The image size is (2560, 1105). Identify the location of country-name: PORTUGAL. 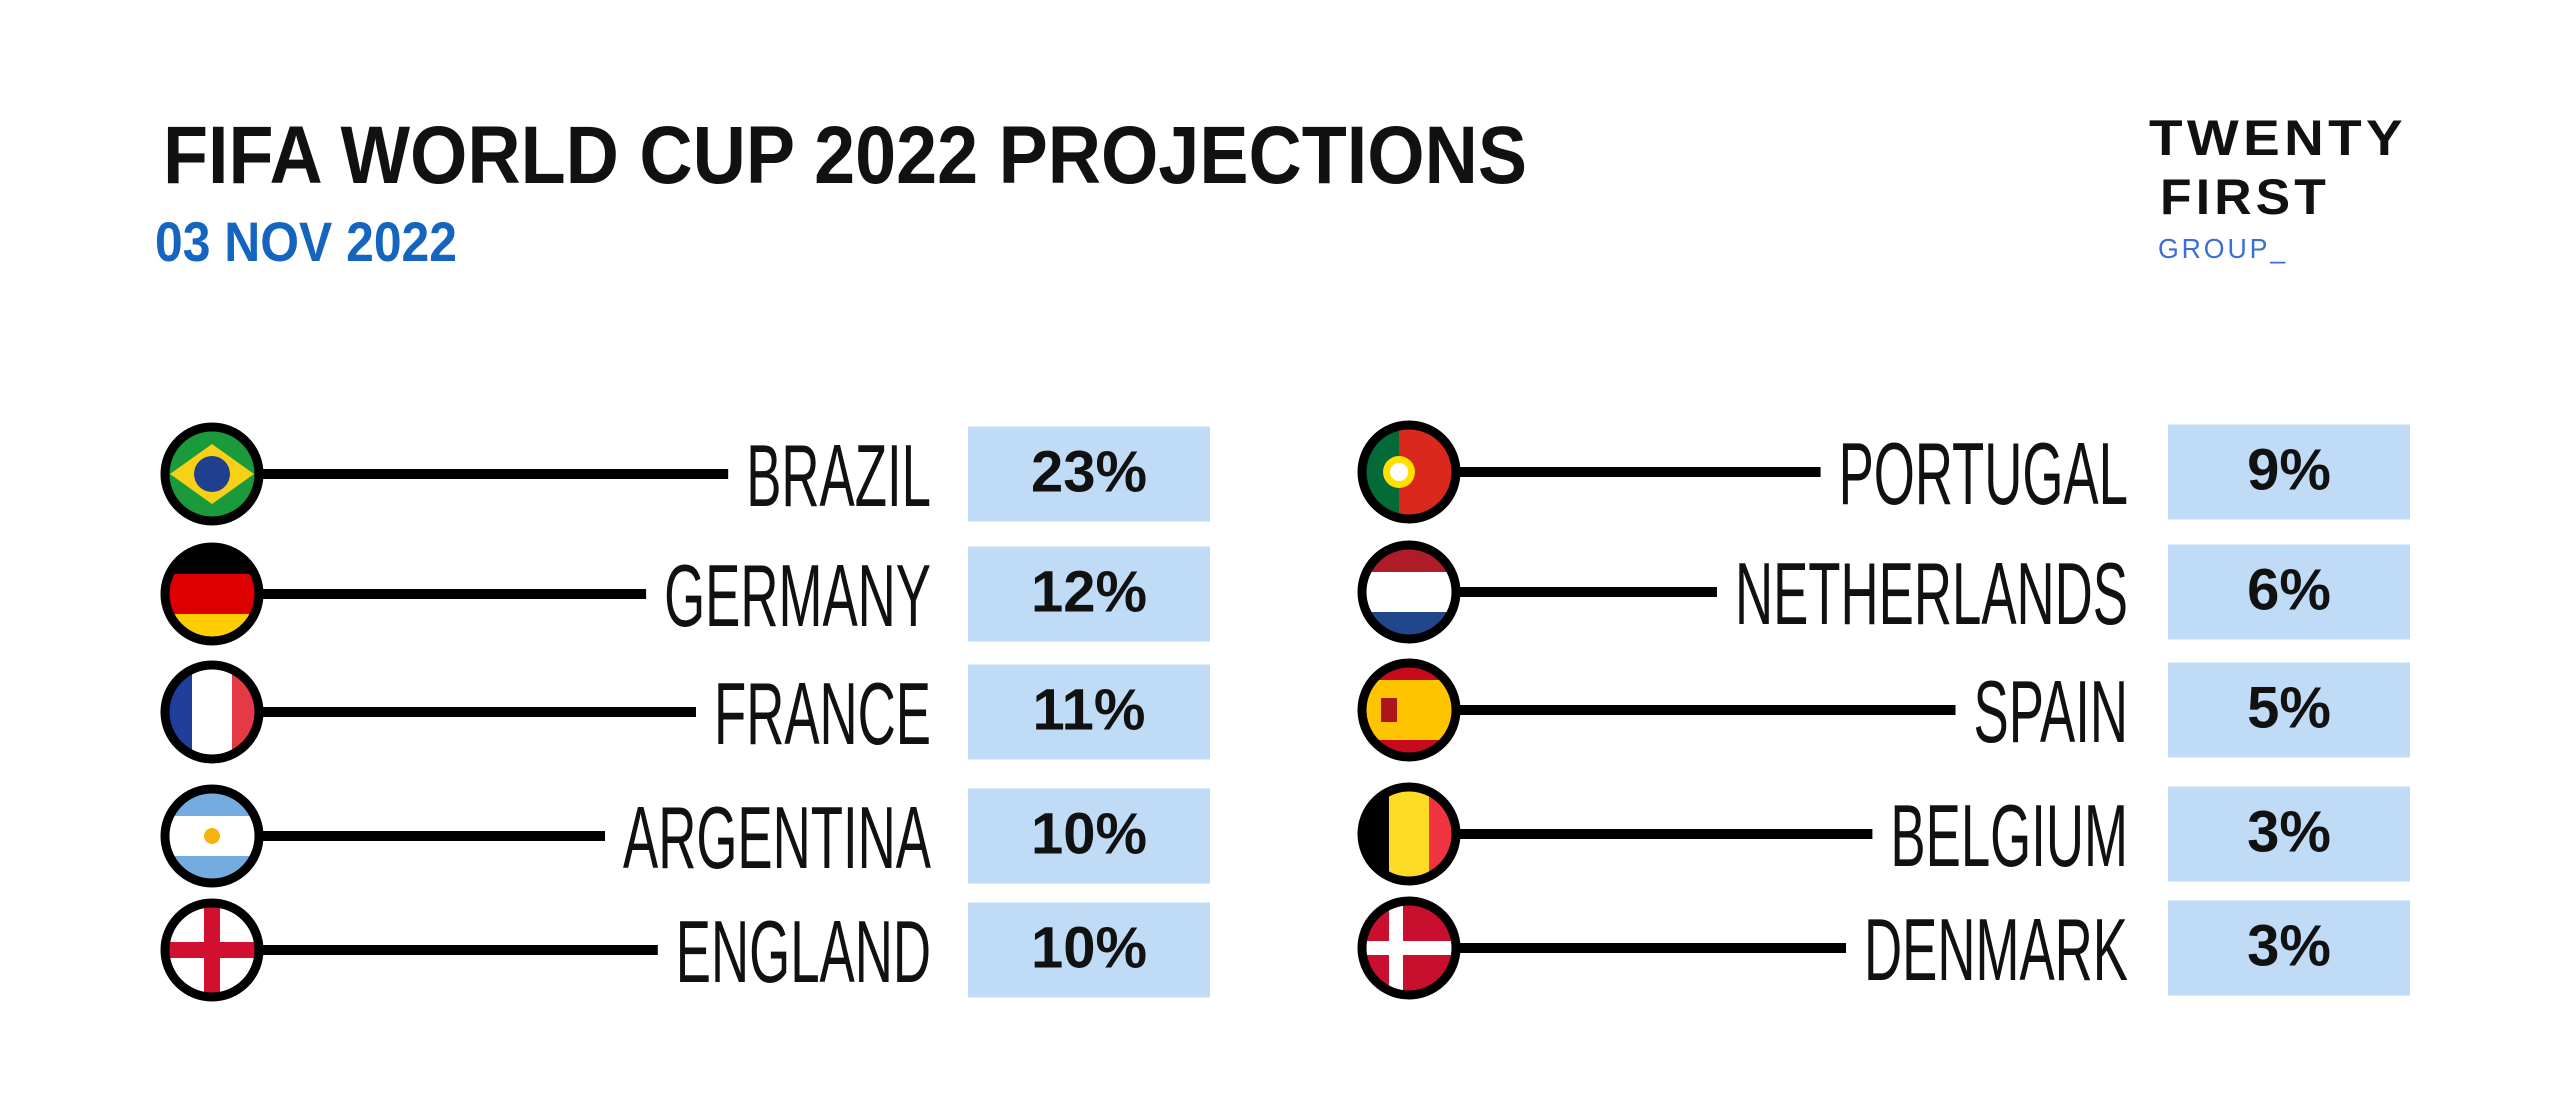
(1983, 474).